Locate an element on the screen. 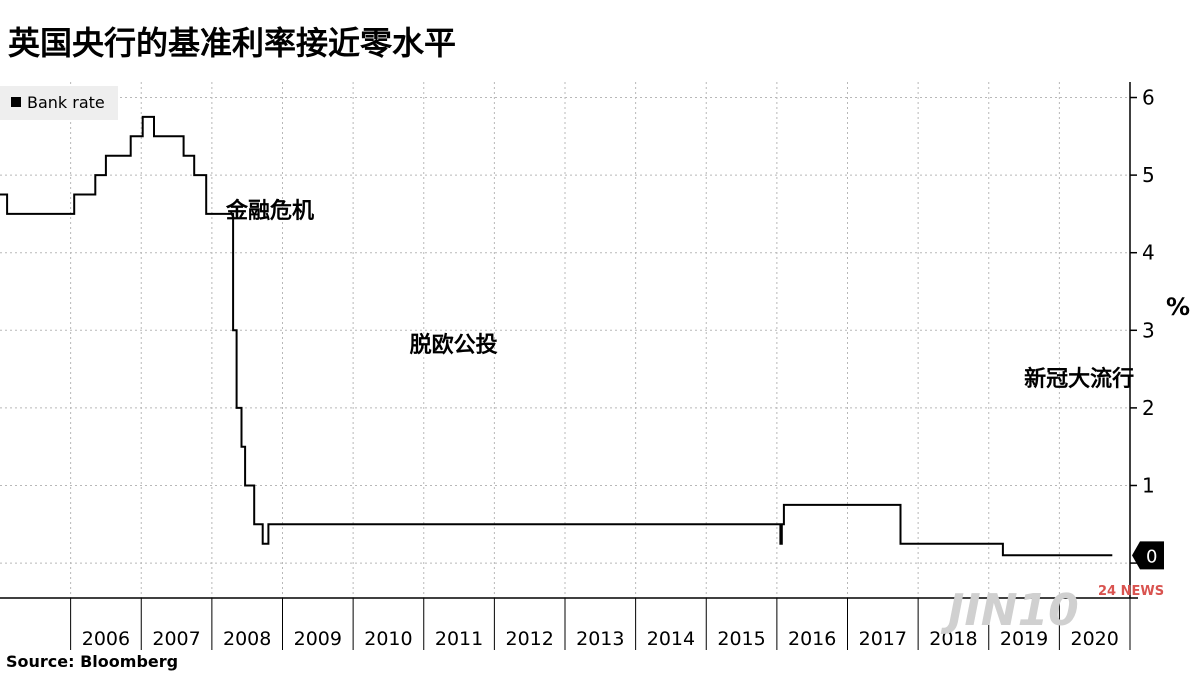 Image resolution: width=1200 pixels, height=675 pixels. x-tick-label: 2019 is located at coordinates (1024, 639).